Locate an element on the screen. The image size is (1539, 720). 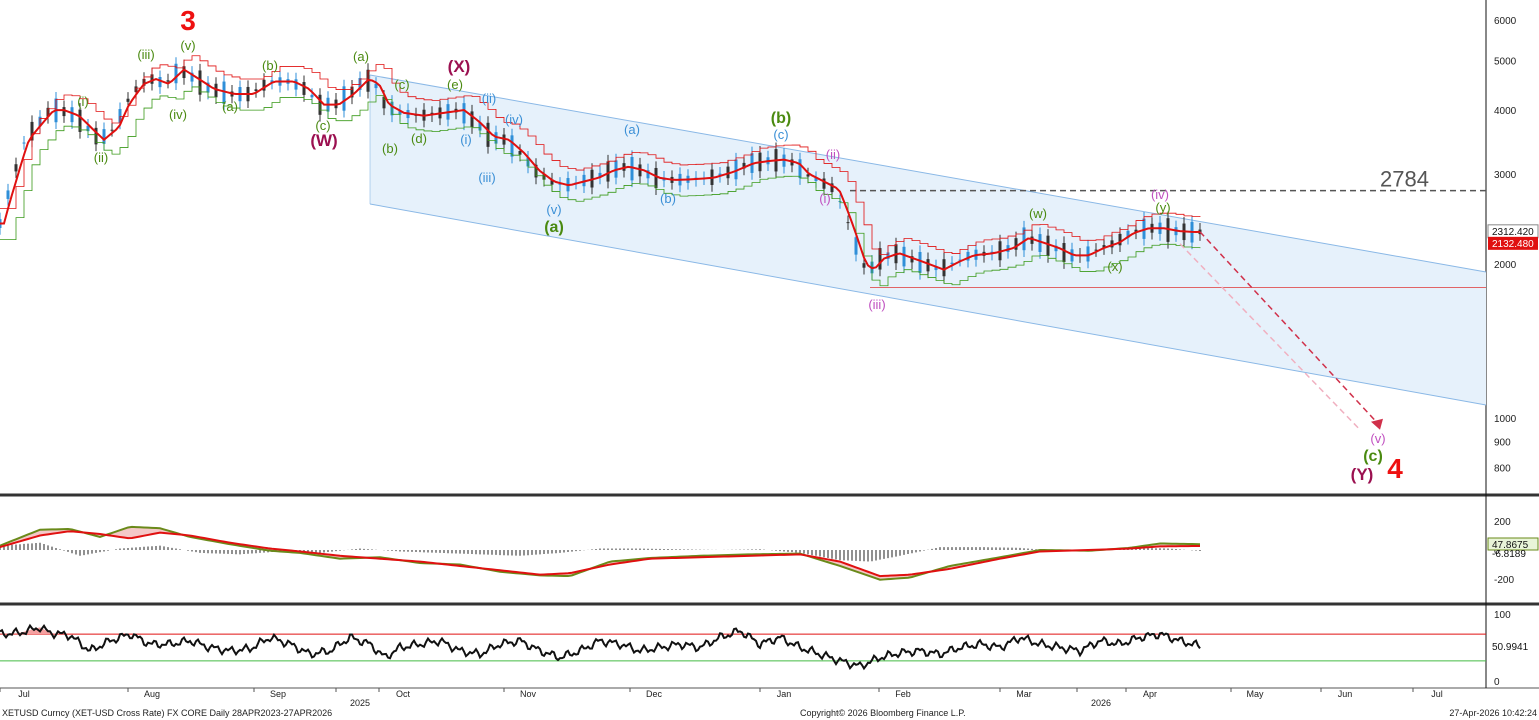
wave-label: (d) is located at coordinates (419, 138).